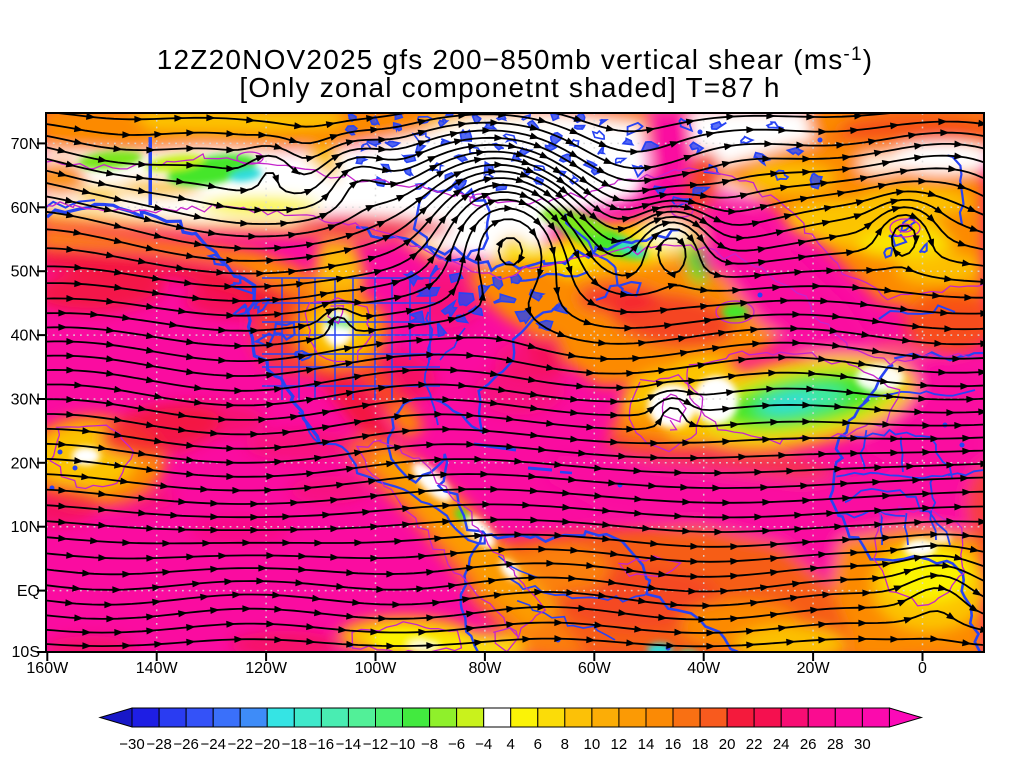  What do you see at coordinates (28, 591) in the screenshot?
I see `svg-text: EQ` at bounding box center [28, 591].